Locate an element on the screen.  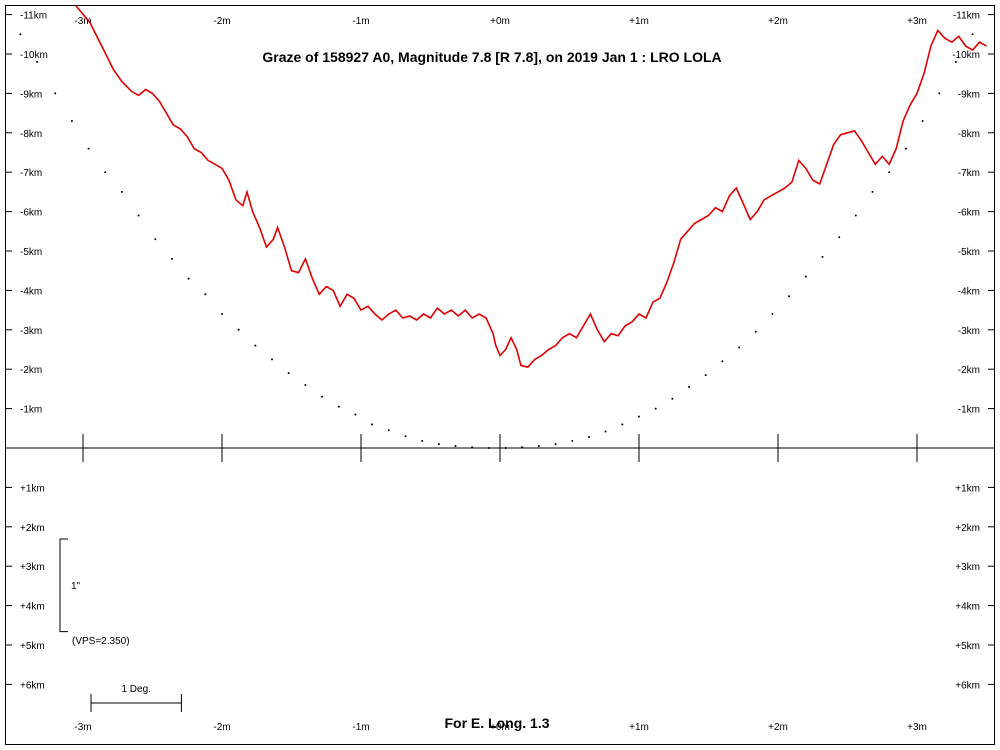
y-tick-label-left: -6km is located at coordinates (31, 213).